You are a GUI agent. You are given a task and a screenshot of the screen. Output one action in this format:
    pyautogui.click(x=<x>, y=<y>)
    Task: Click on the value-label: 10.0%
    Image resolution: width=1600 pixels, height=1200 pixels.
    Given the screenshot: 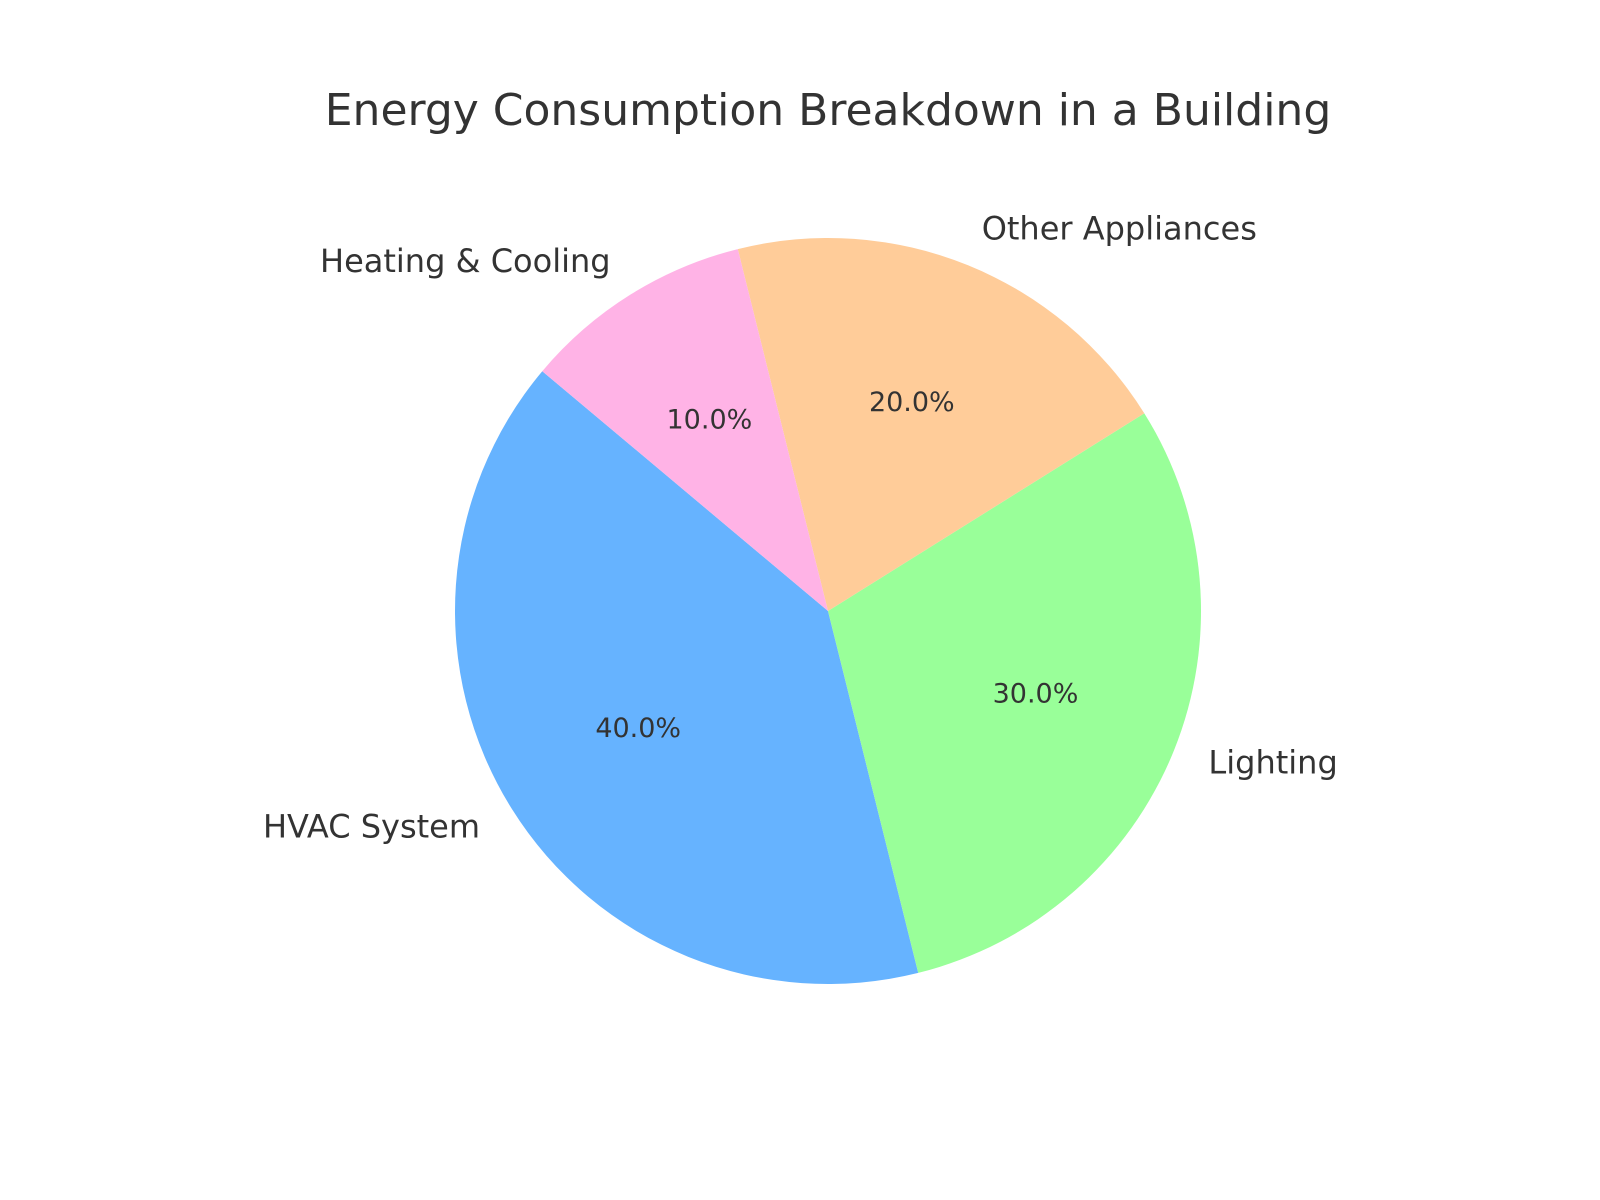 What is the action you would take?
    pyautogui.click(x=710, y=420)
    